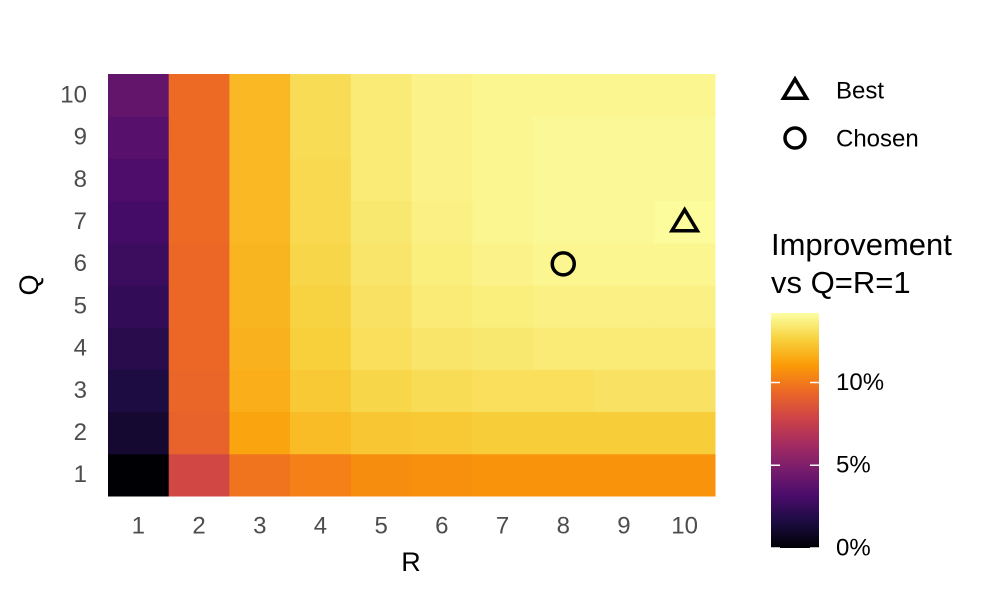 Image resolution: width=997 pixels, height=598 pixels. What do you see at coordinates (29, 284) in the screenshot?
I see `y-axis-title: Q` at bounding box center [29, 284].